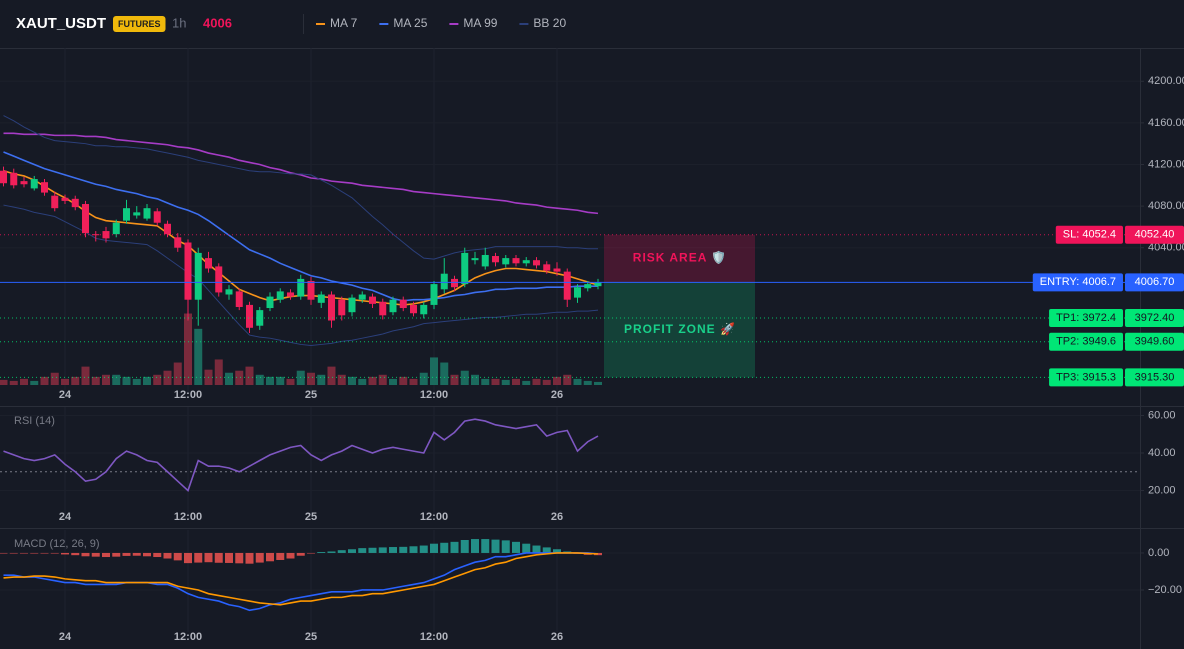 This screenshot has width=1184, height=649. I want to click on y-tick-label: 4200.00, so click(1166, 81).